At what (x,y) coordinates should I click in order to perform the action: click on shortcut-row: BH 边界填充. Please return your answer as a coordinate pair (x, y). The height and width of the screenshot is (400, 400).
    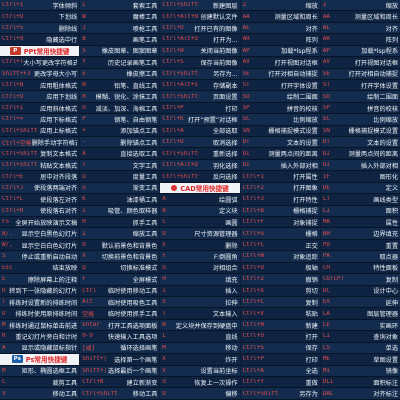
    Looking at the image, I should click on (360, 234).